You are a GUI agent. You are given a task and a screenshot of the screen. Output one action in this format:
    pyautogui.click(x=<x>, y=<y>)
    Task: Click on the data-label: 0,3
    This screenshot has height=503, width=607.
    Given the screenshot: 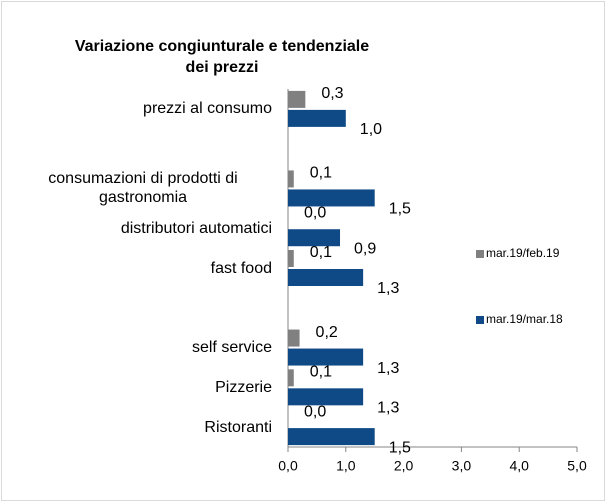 What is the action you would take?
    pyautogui.click(x=332, y=93)
    